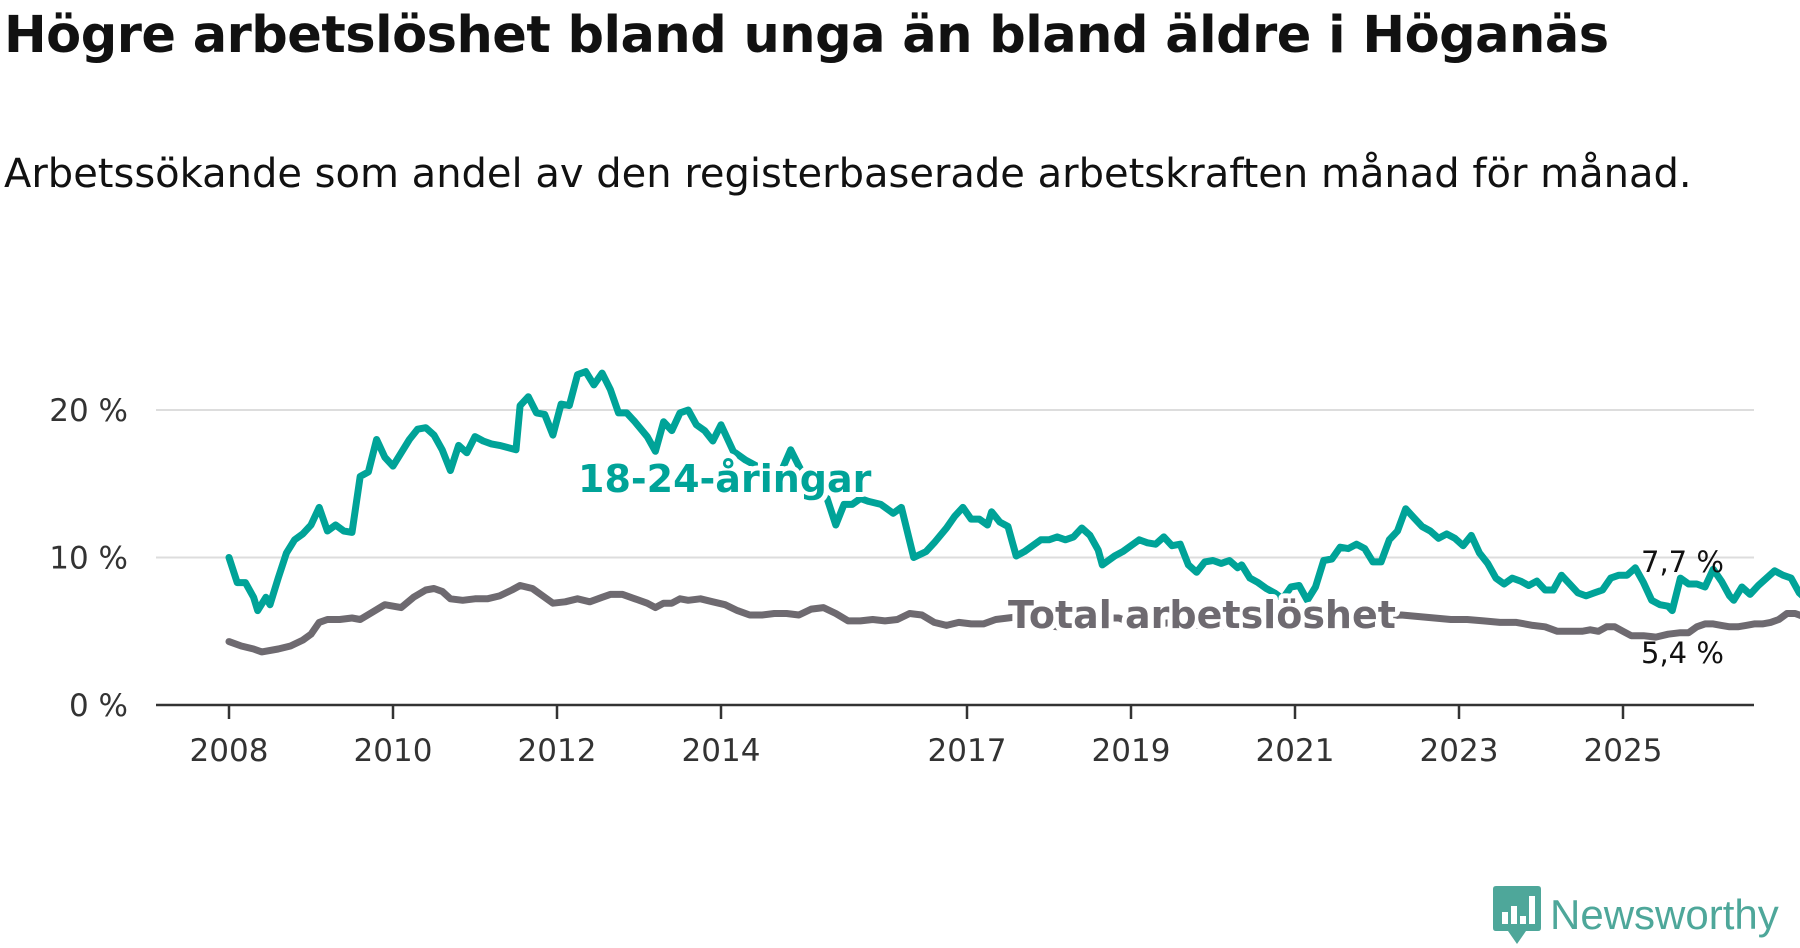  Describe the element at coordinates (1623, 751) in the screenshot. I see `x-tick-label-2025: 2025` at that location.